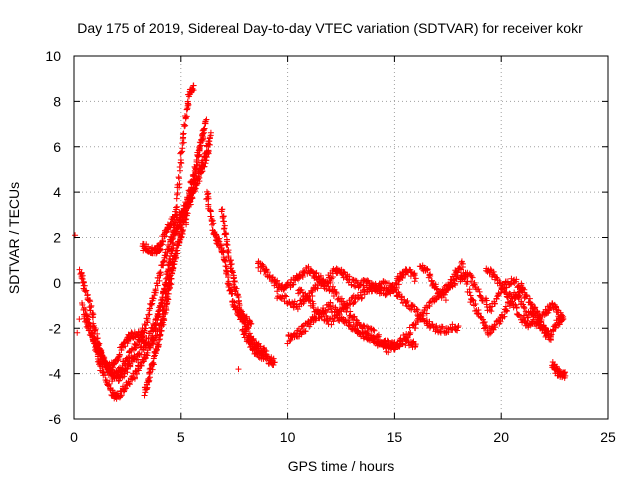  I want to click on x-tick-label: 25, so click(608, 437).